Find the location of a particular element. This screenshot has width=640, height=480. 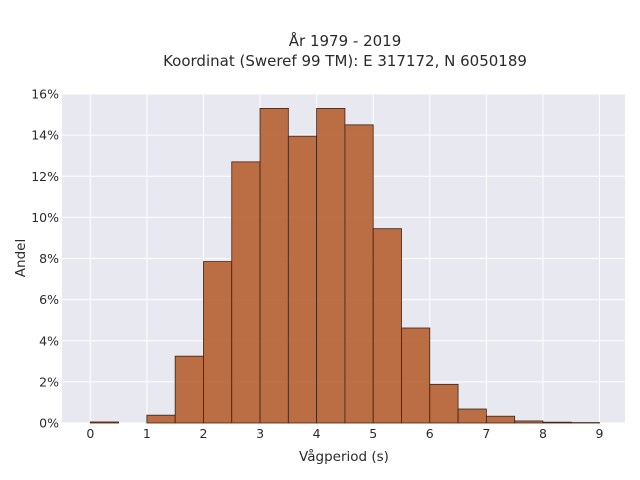

y-axis-ticks: 0% 2% 4% 6% 8% 10% 12% 14% 16% is located at coordinates (45, 259).